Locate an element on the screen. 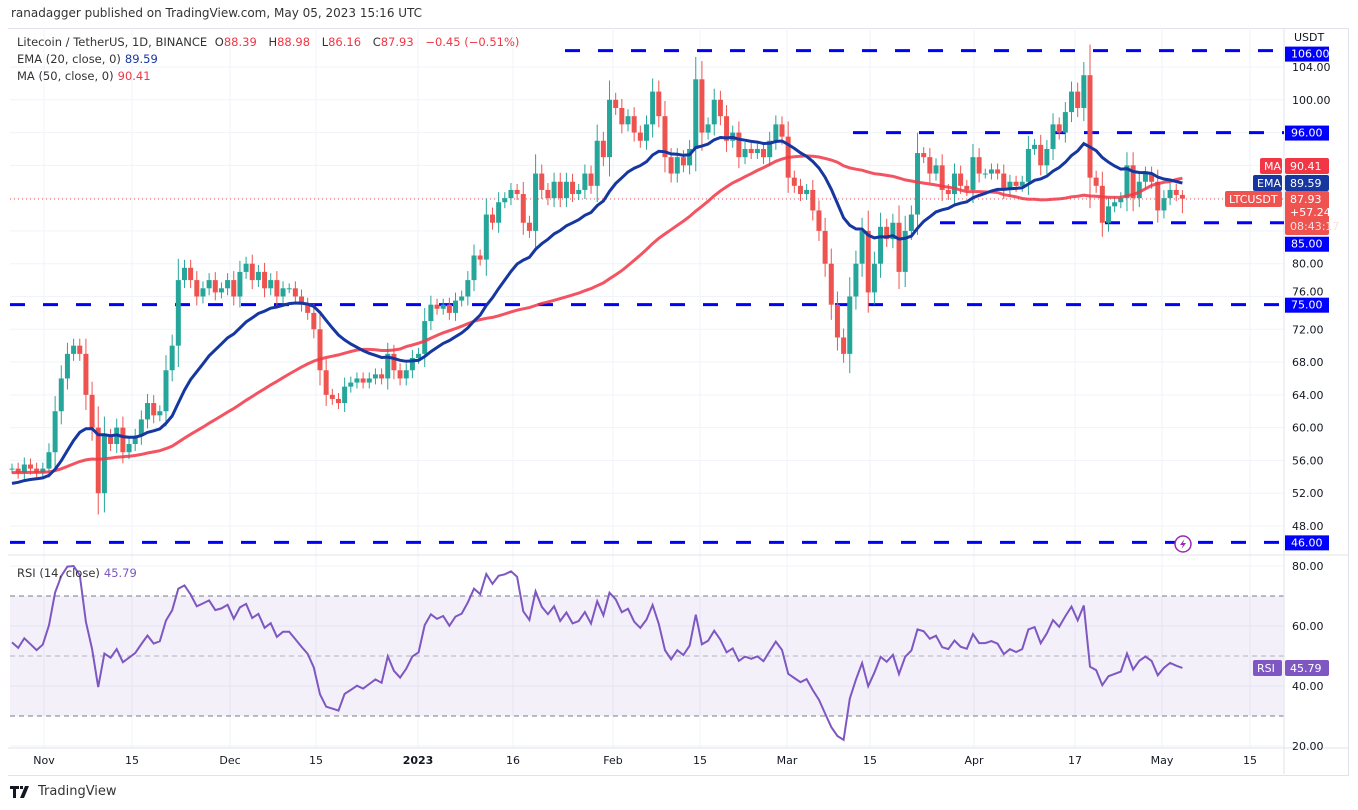  axis-tag-ema: EMA 89.59 is located at coordinates (1291, 183).